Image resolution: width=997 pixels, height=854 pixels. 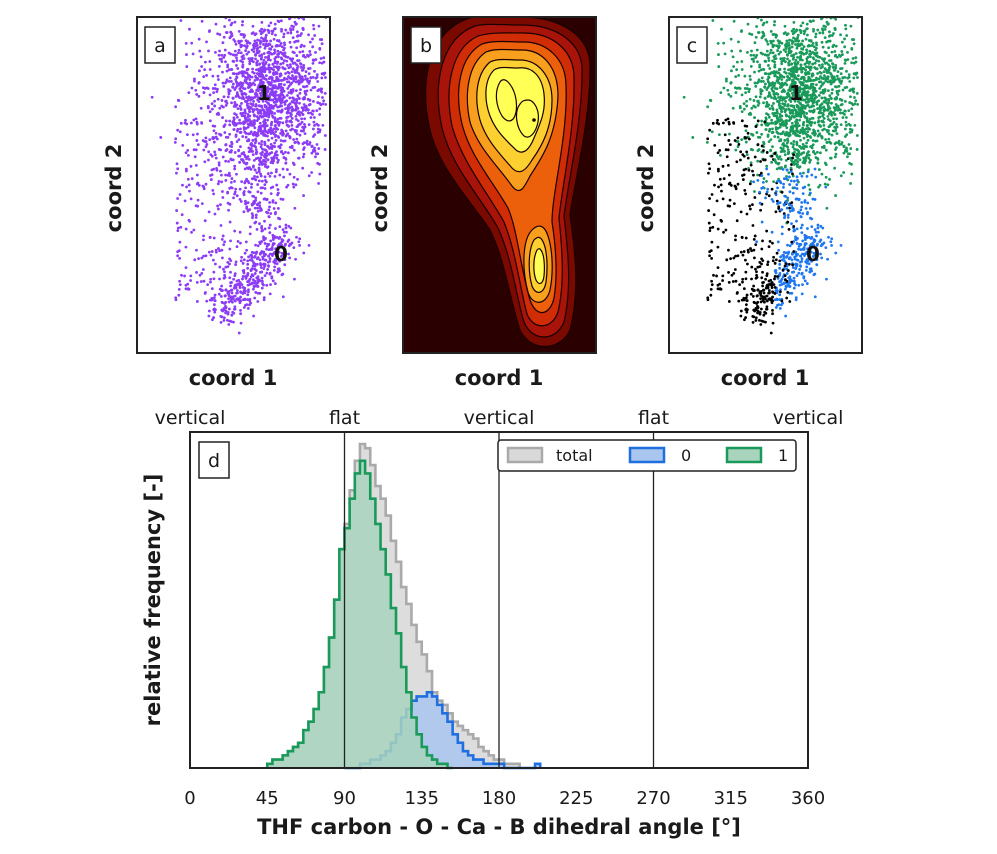 What do you see at coordinates (646, 188) in the screenshot?
I see `panel-c-y-axis-label: coord 2` at bounding box center [646, 188].